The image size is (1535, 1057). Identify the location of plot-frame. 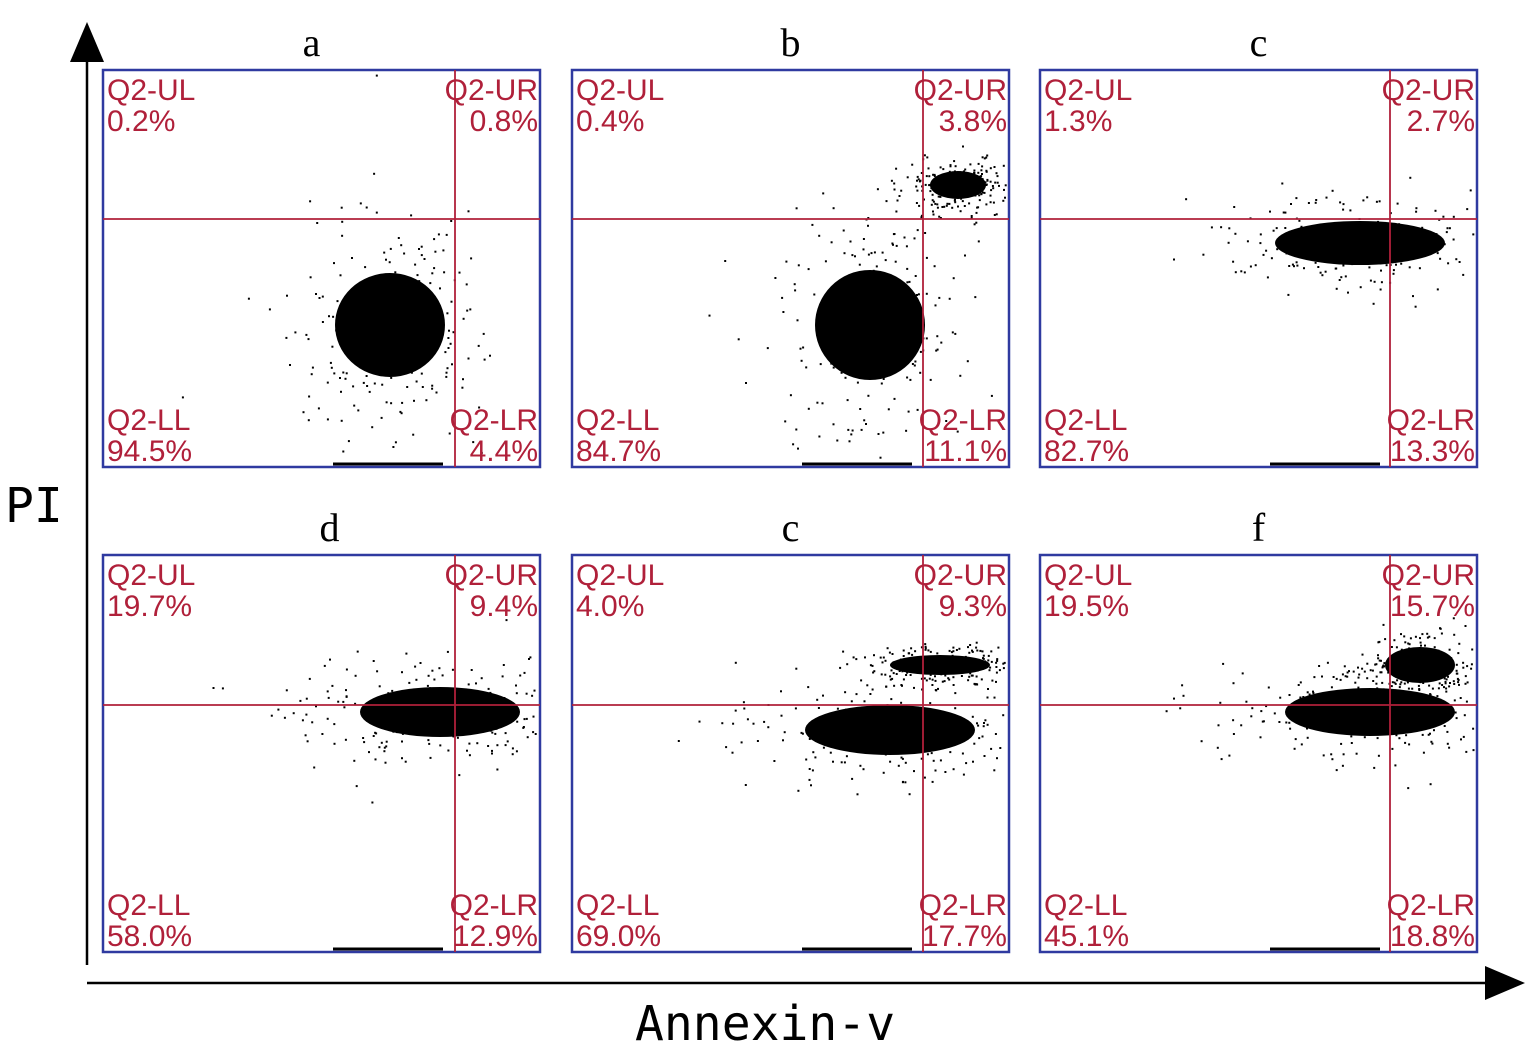
(790, 753).